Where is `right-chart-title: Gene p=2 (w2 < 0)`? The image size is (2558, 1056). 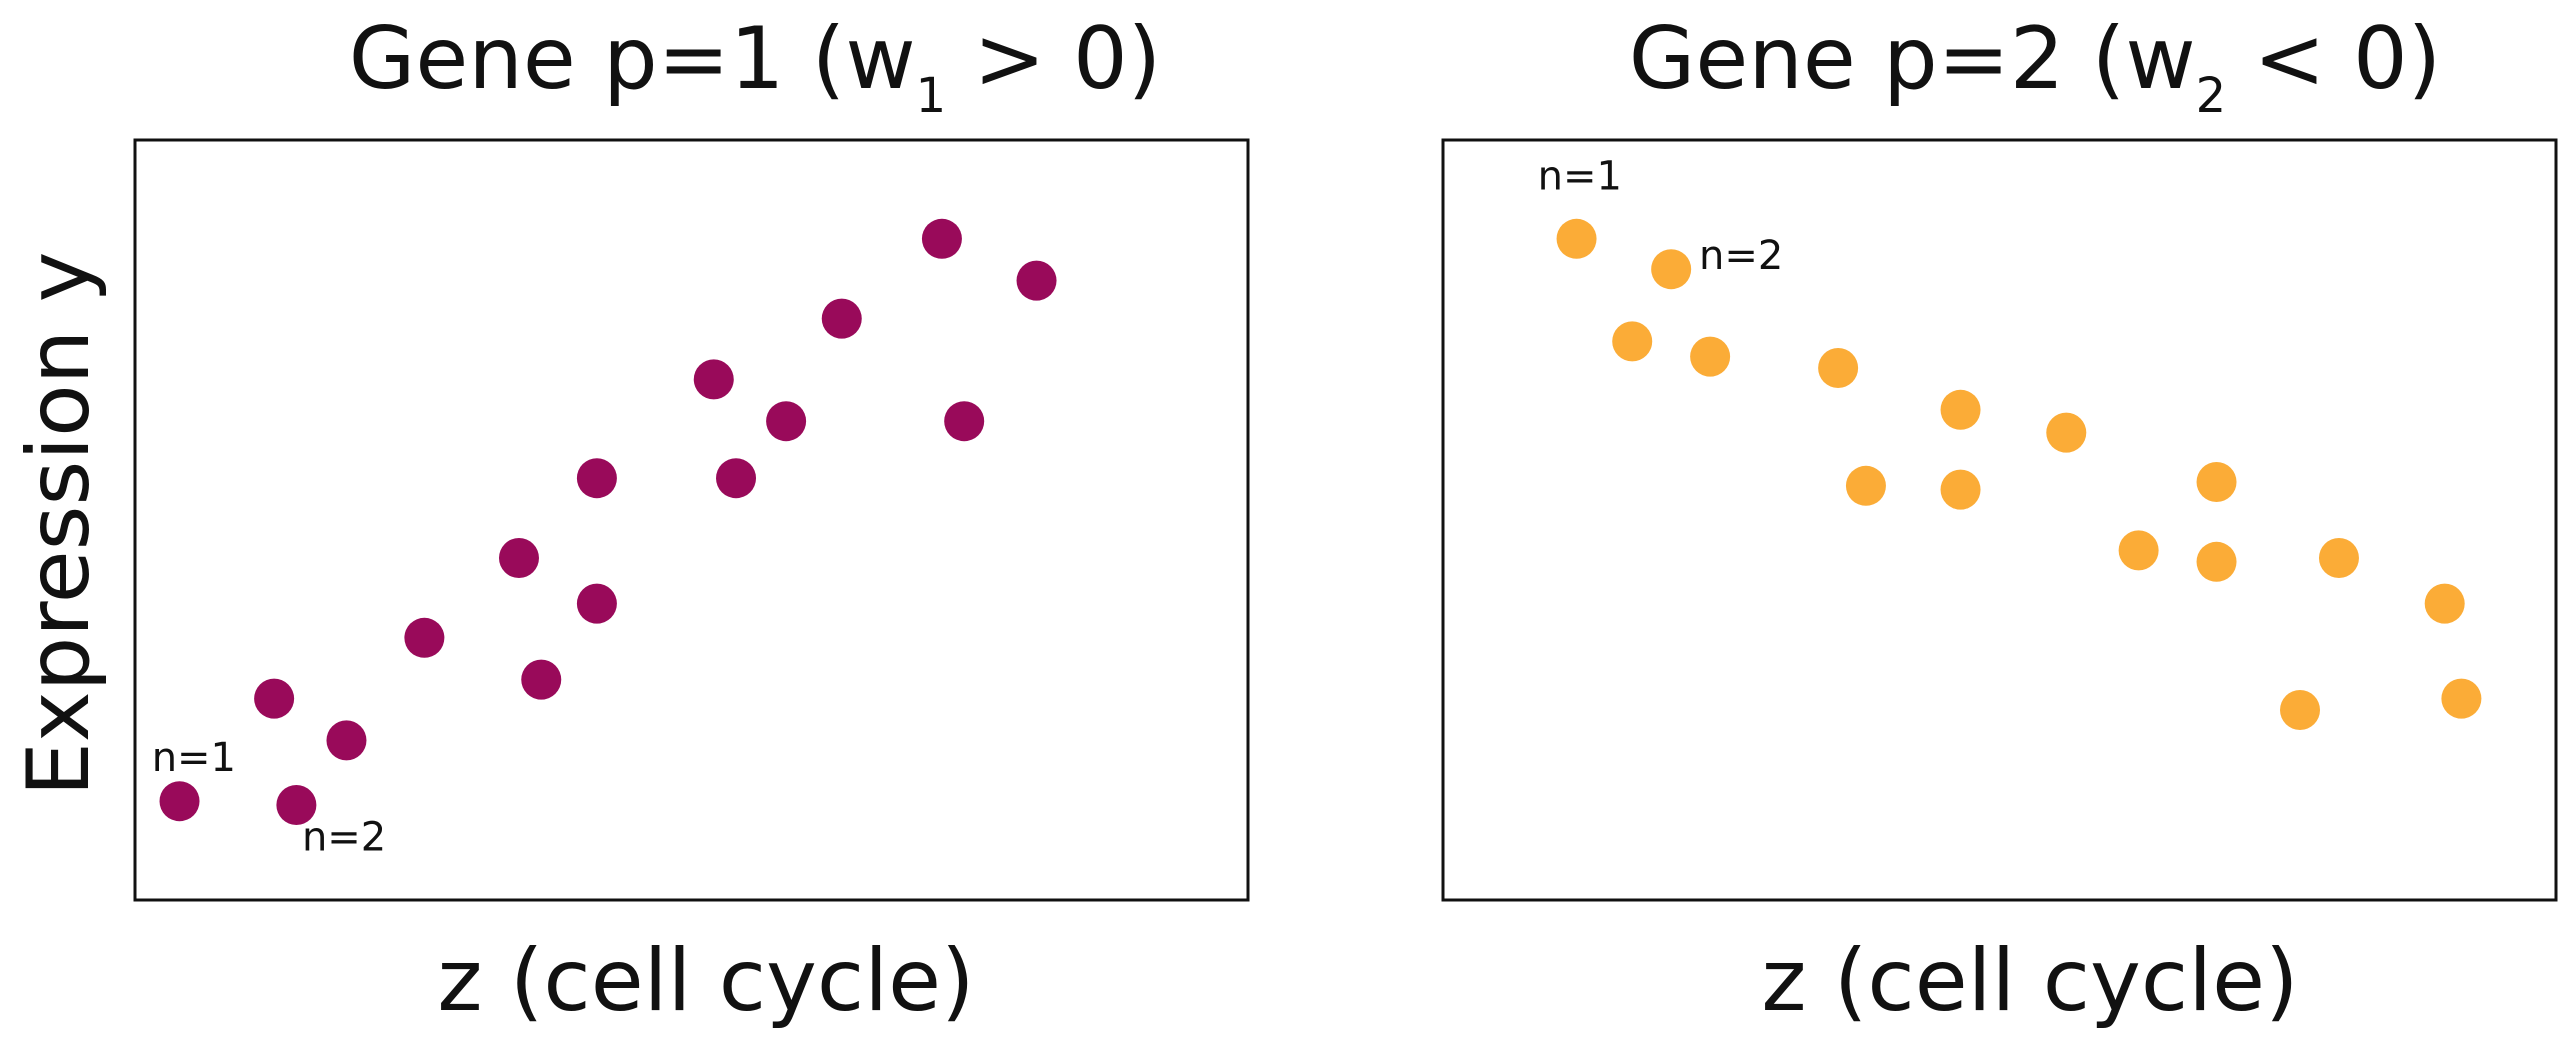 right-chart-title: Gene p=2 (w2 < 0) is located at coordinates (2035, 66).